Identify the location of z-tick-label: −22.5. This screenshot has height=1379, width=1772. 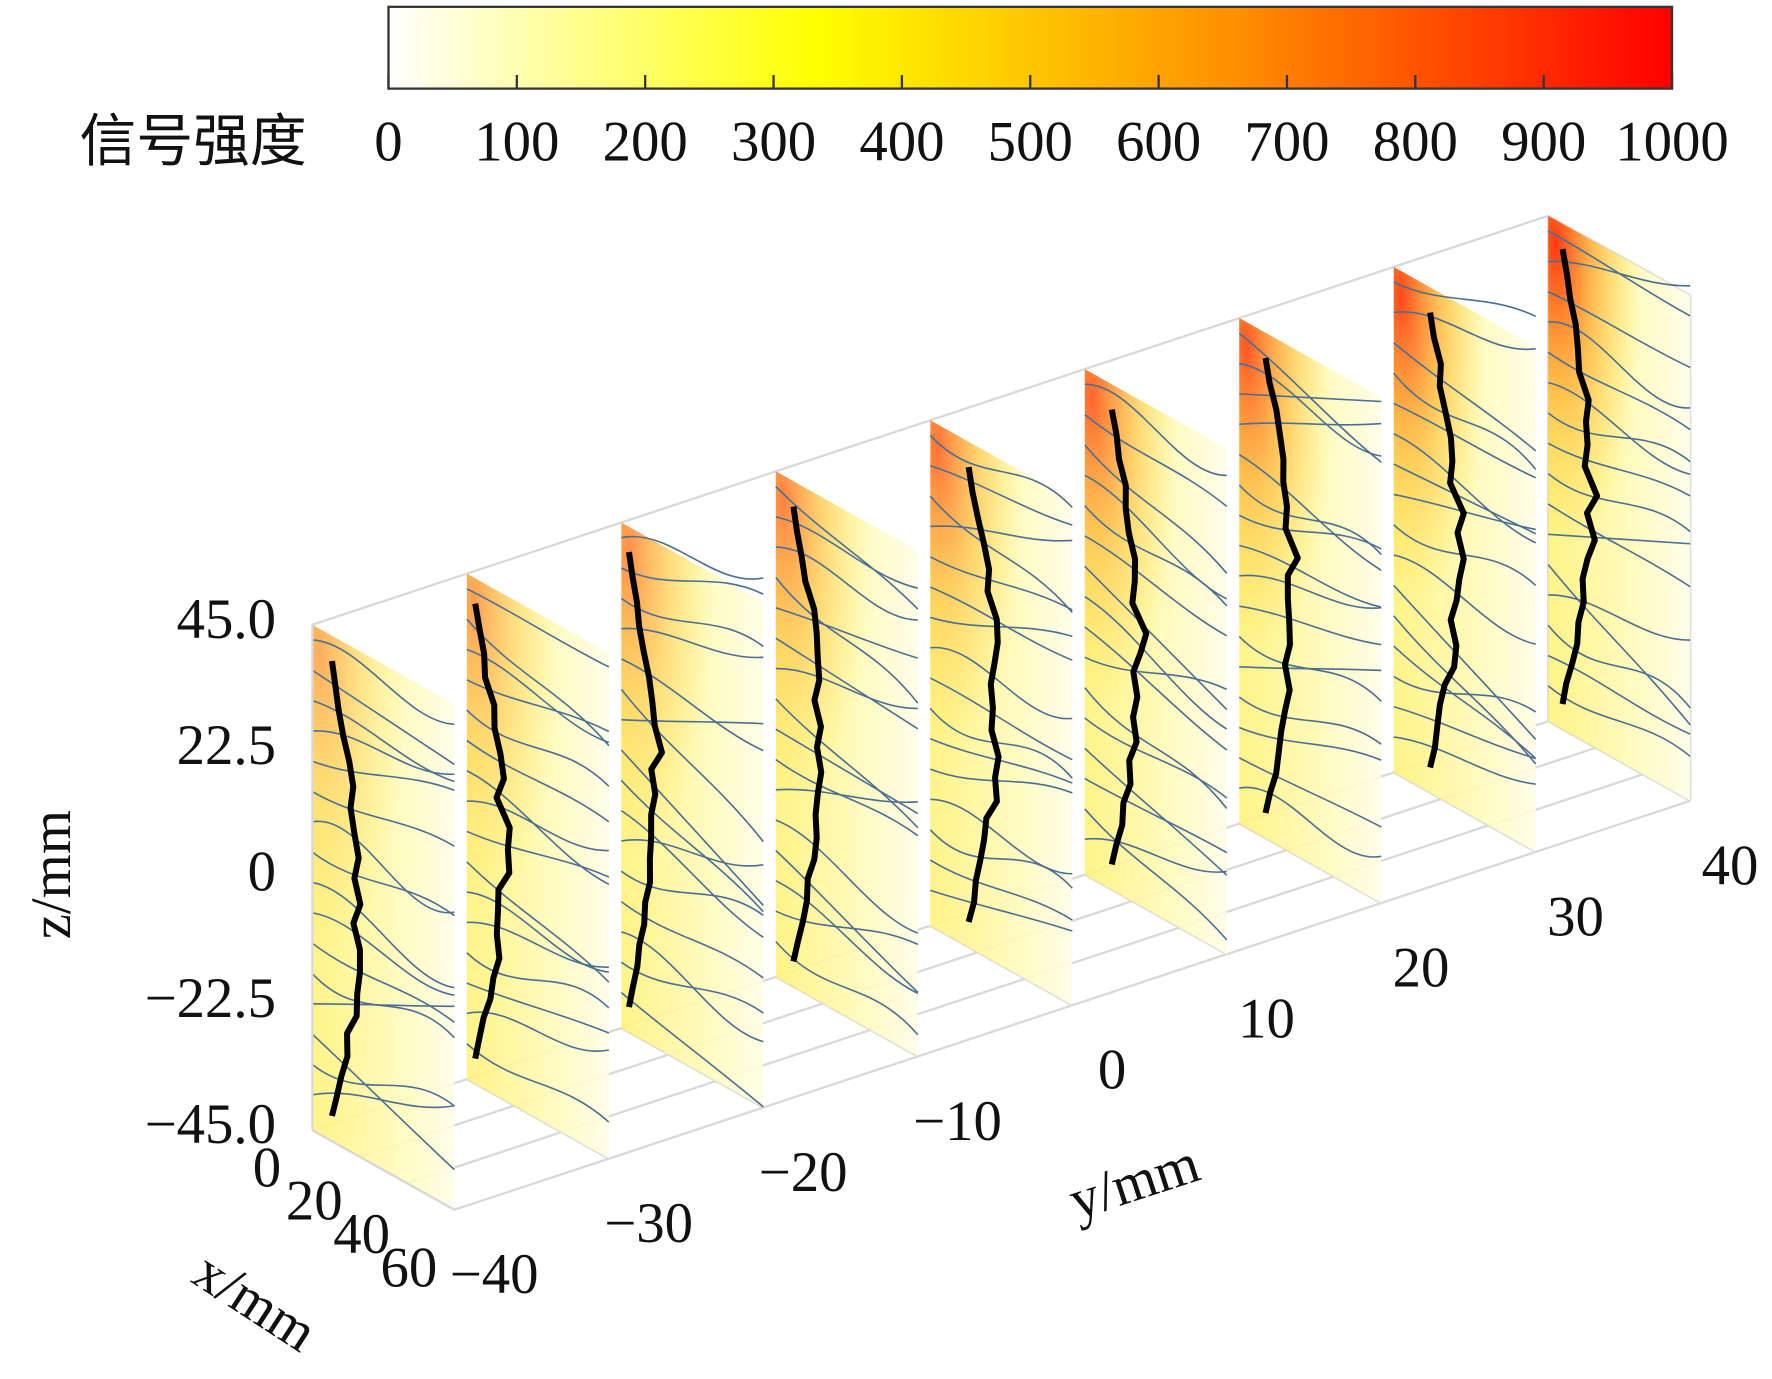
(210, 998).